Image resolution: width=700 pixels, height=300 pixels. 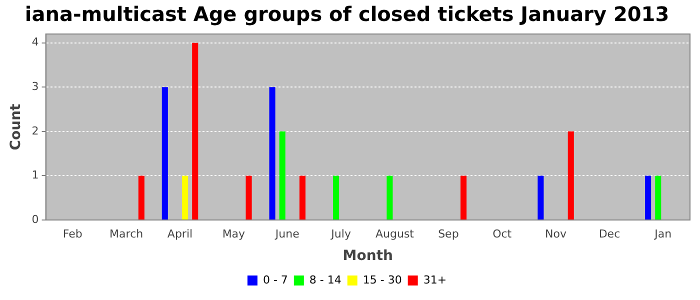 I want to click on y-tick-label: 0, so click(x=35, y=219).